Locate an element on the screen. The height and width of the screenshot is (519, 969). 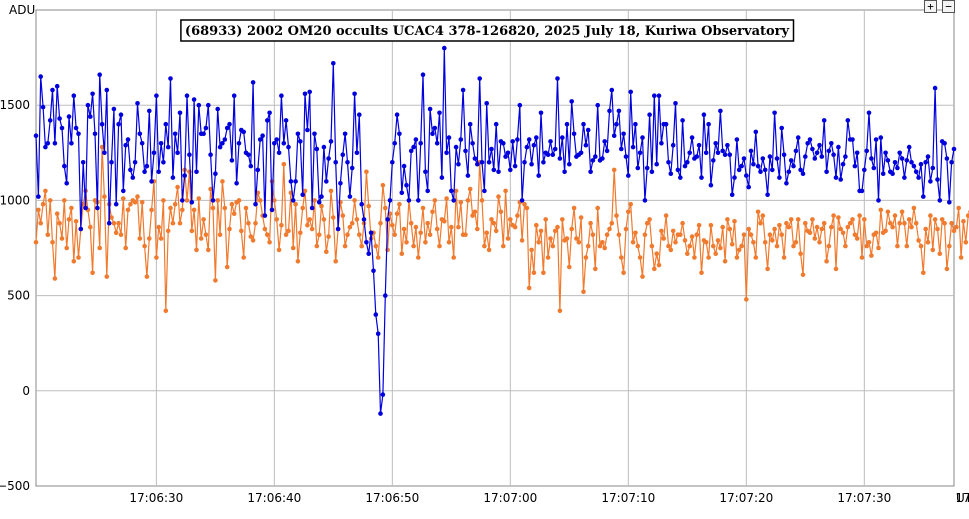
y-tick-label: 1000 is located at coordinates (15, 200).